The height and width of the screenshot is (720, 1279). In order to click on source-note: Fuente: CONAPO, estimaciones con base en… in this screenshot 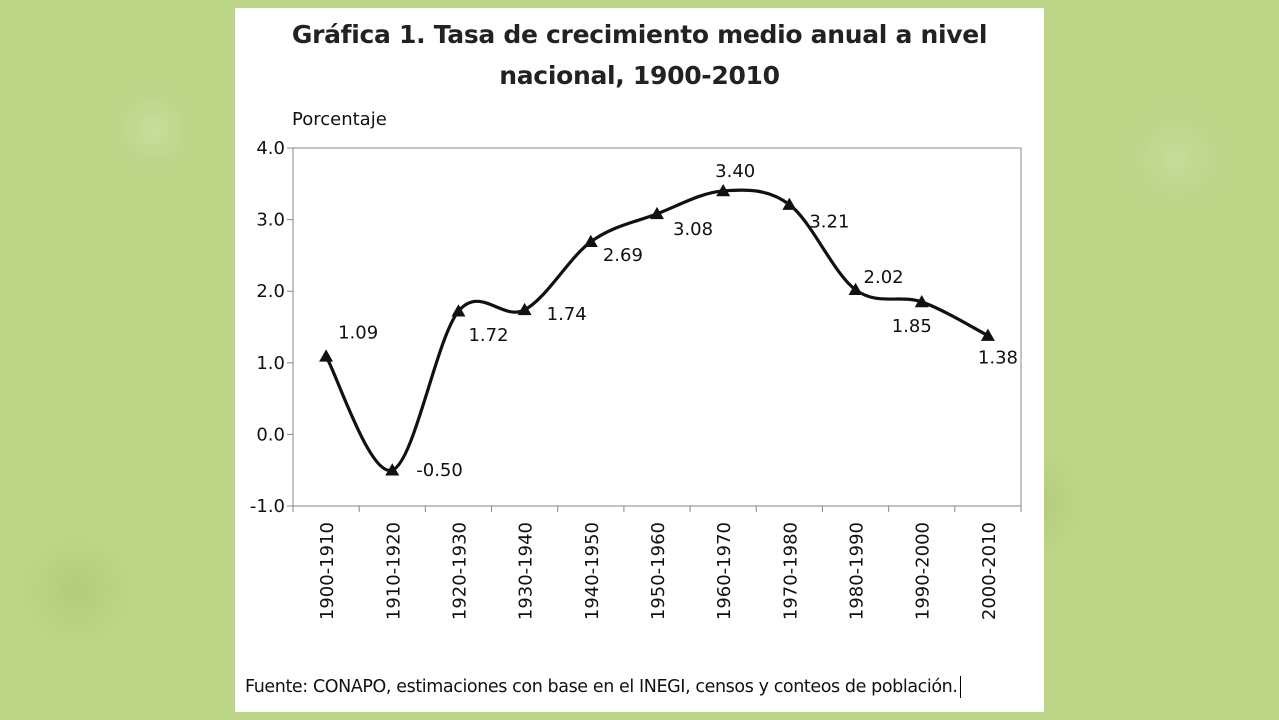, I will do `click(603, 687)`.